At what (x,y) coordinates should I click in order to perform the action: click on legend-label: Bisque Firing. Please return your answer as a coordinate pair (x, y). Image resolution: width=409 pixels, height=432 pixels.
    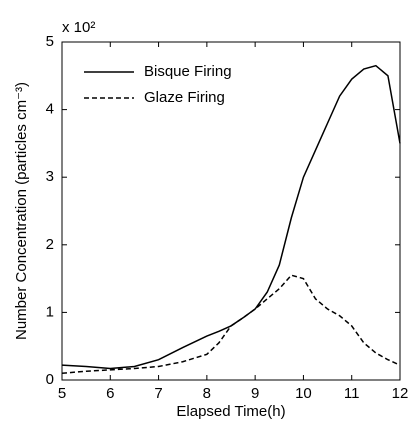
    Looking at the image, I should click on (188, 71).